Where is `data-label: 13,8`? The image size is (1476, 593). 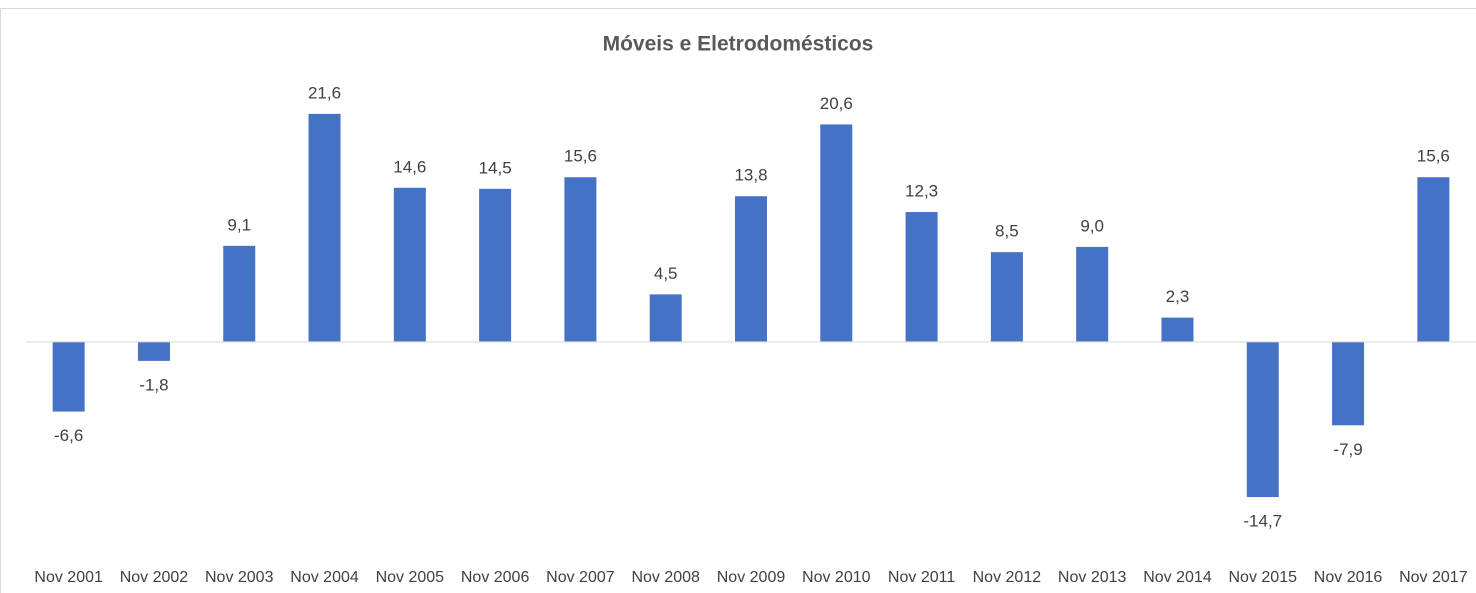
data-label: 13,8 is located at coordinates (750, 175).